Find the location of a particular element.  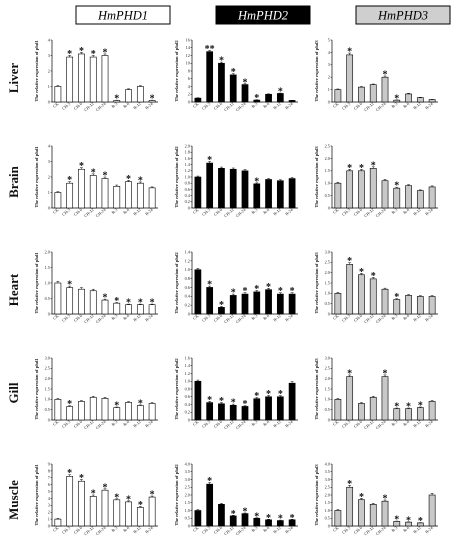

y-tick-label: 3.0 is located at coordinates (327, 357).